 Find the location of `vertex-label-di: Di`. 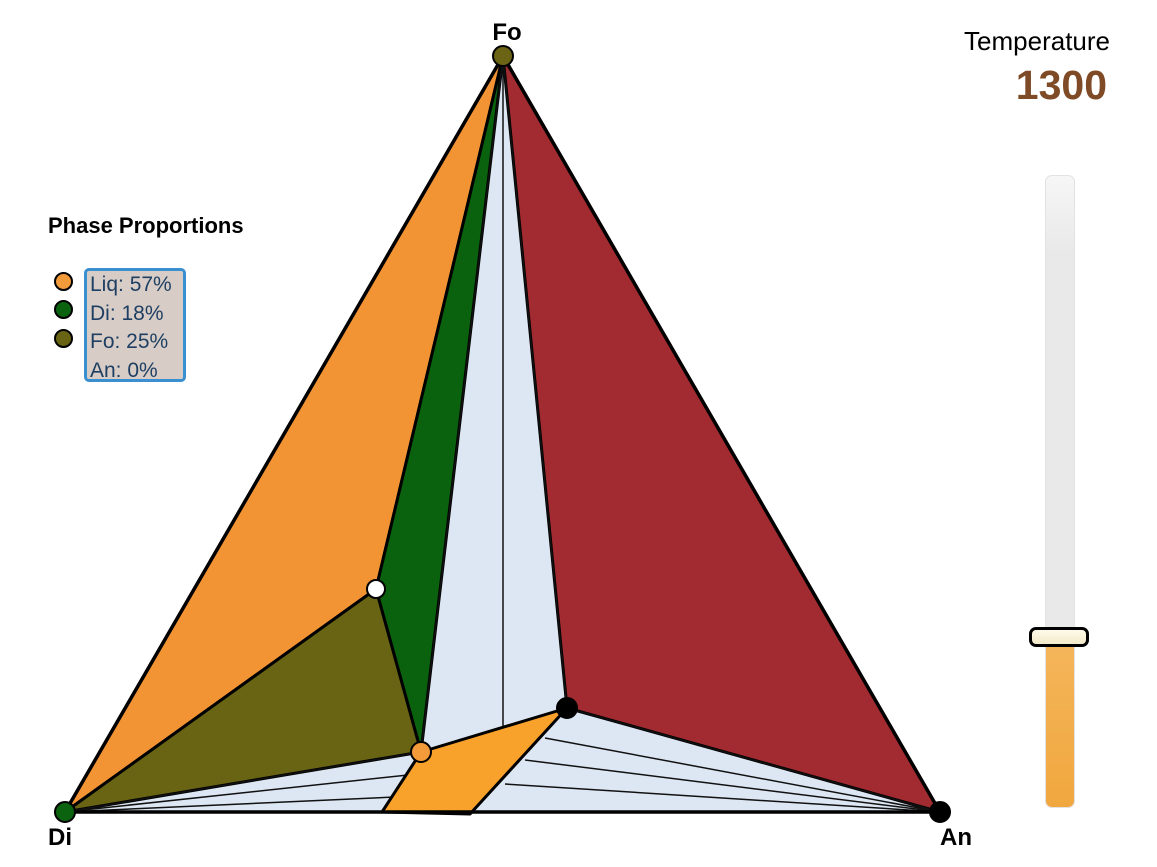

vertex-label-di: Di is located at coordinates (60, 837).